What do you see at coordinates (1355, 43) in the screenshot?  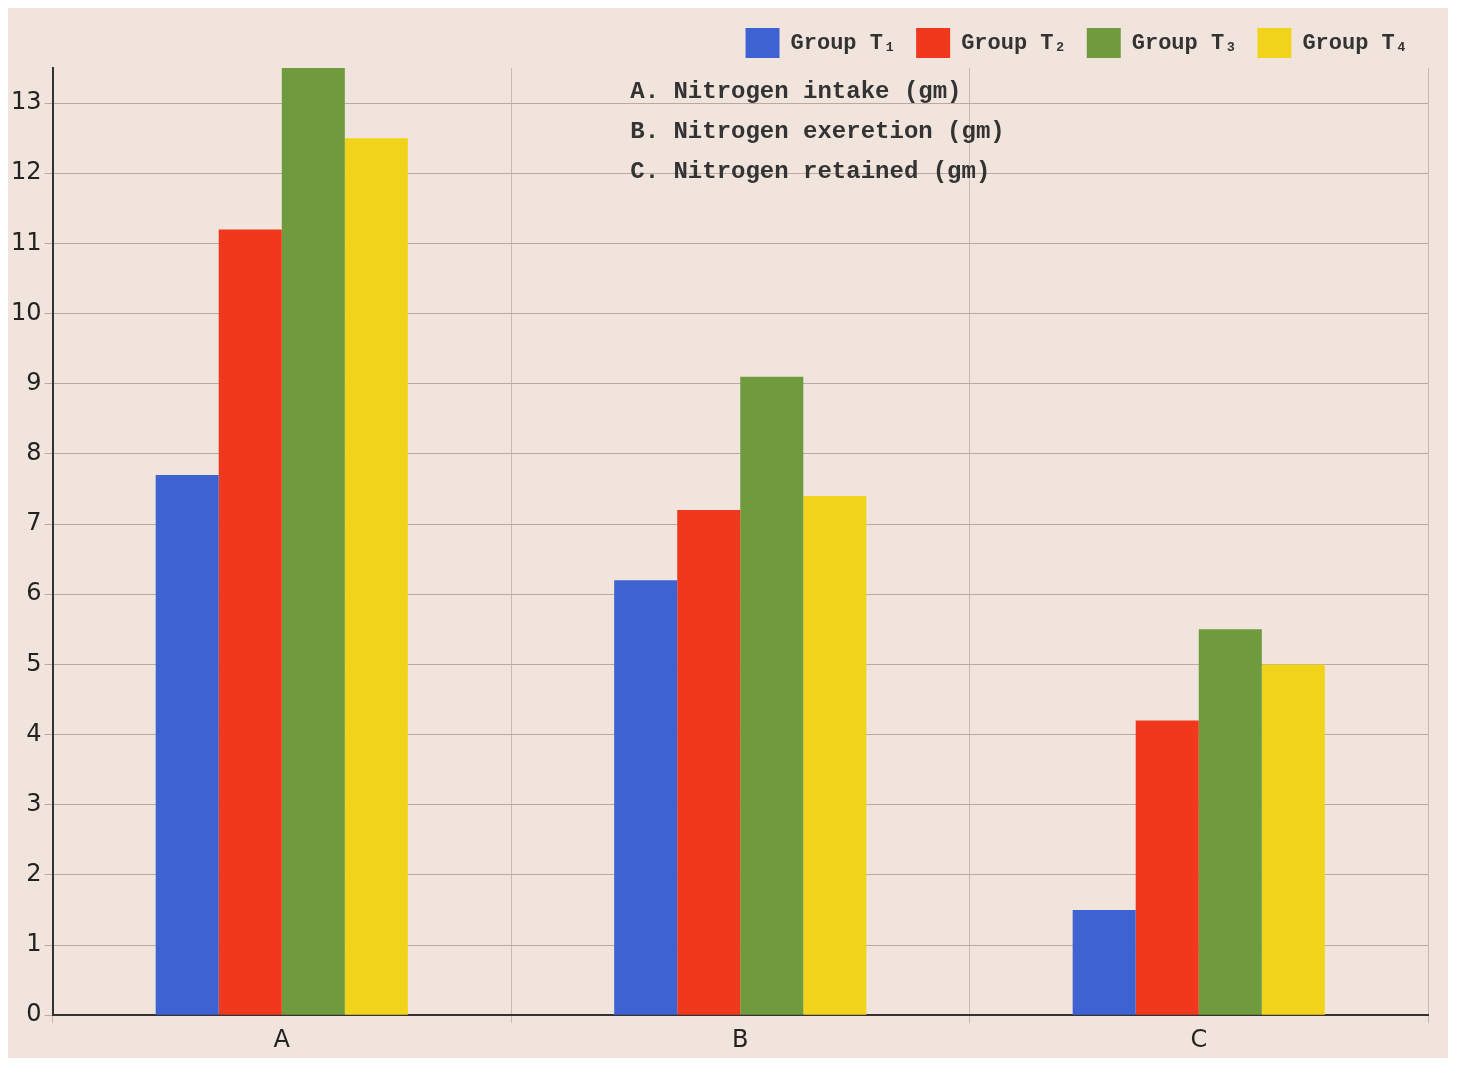 I see `legend-label: Group T₄` at bounding box center [1355, 43].